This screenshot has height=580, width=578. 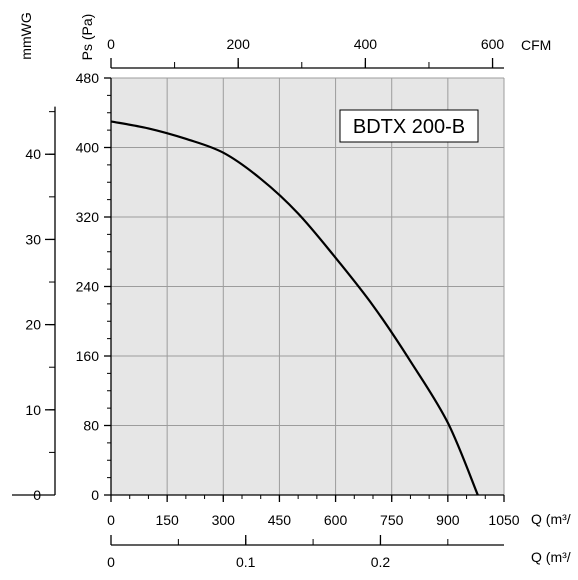 I want to click on x-primary-axis-title: Q (m³/, so click(x=551, y=519).